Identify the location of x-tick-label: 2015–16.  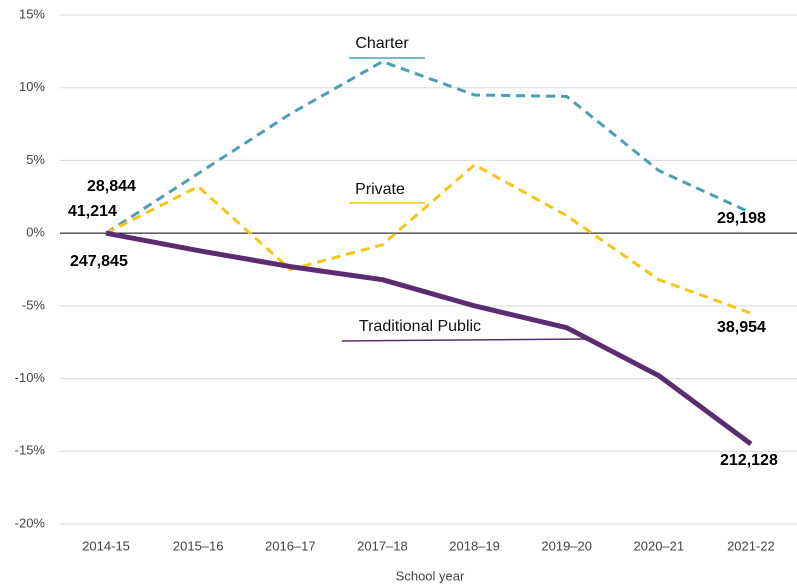
(198, 545).